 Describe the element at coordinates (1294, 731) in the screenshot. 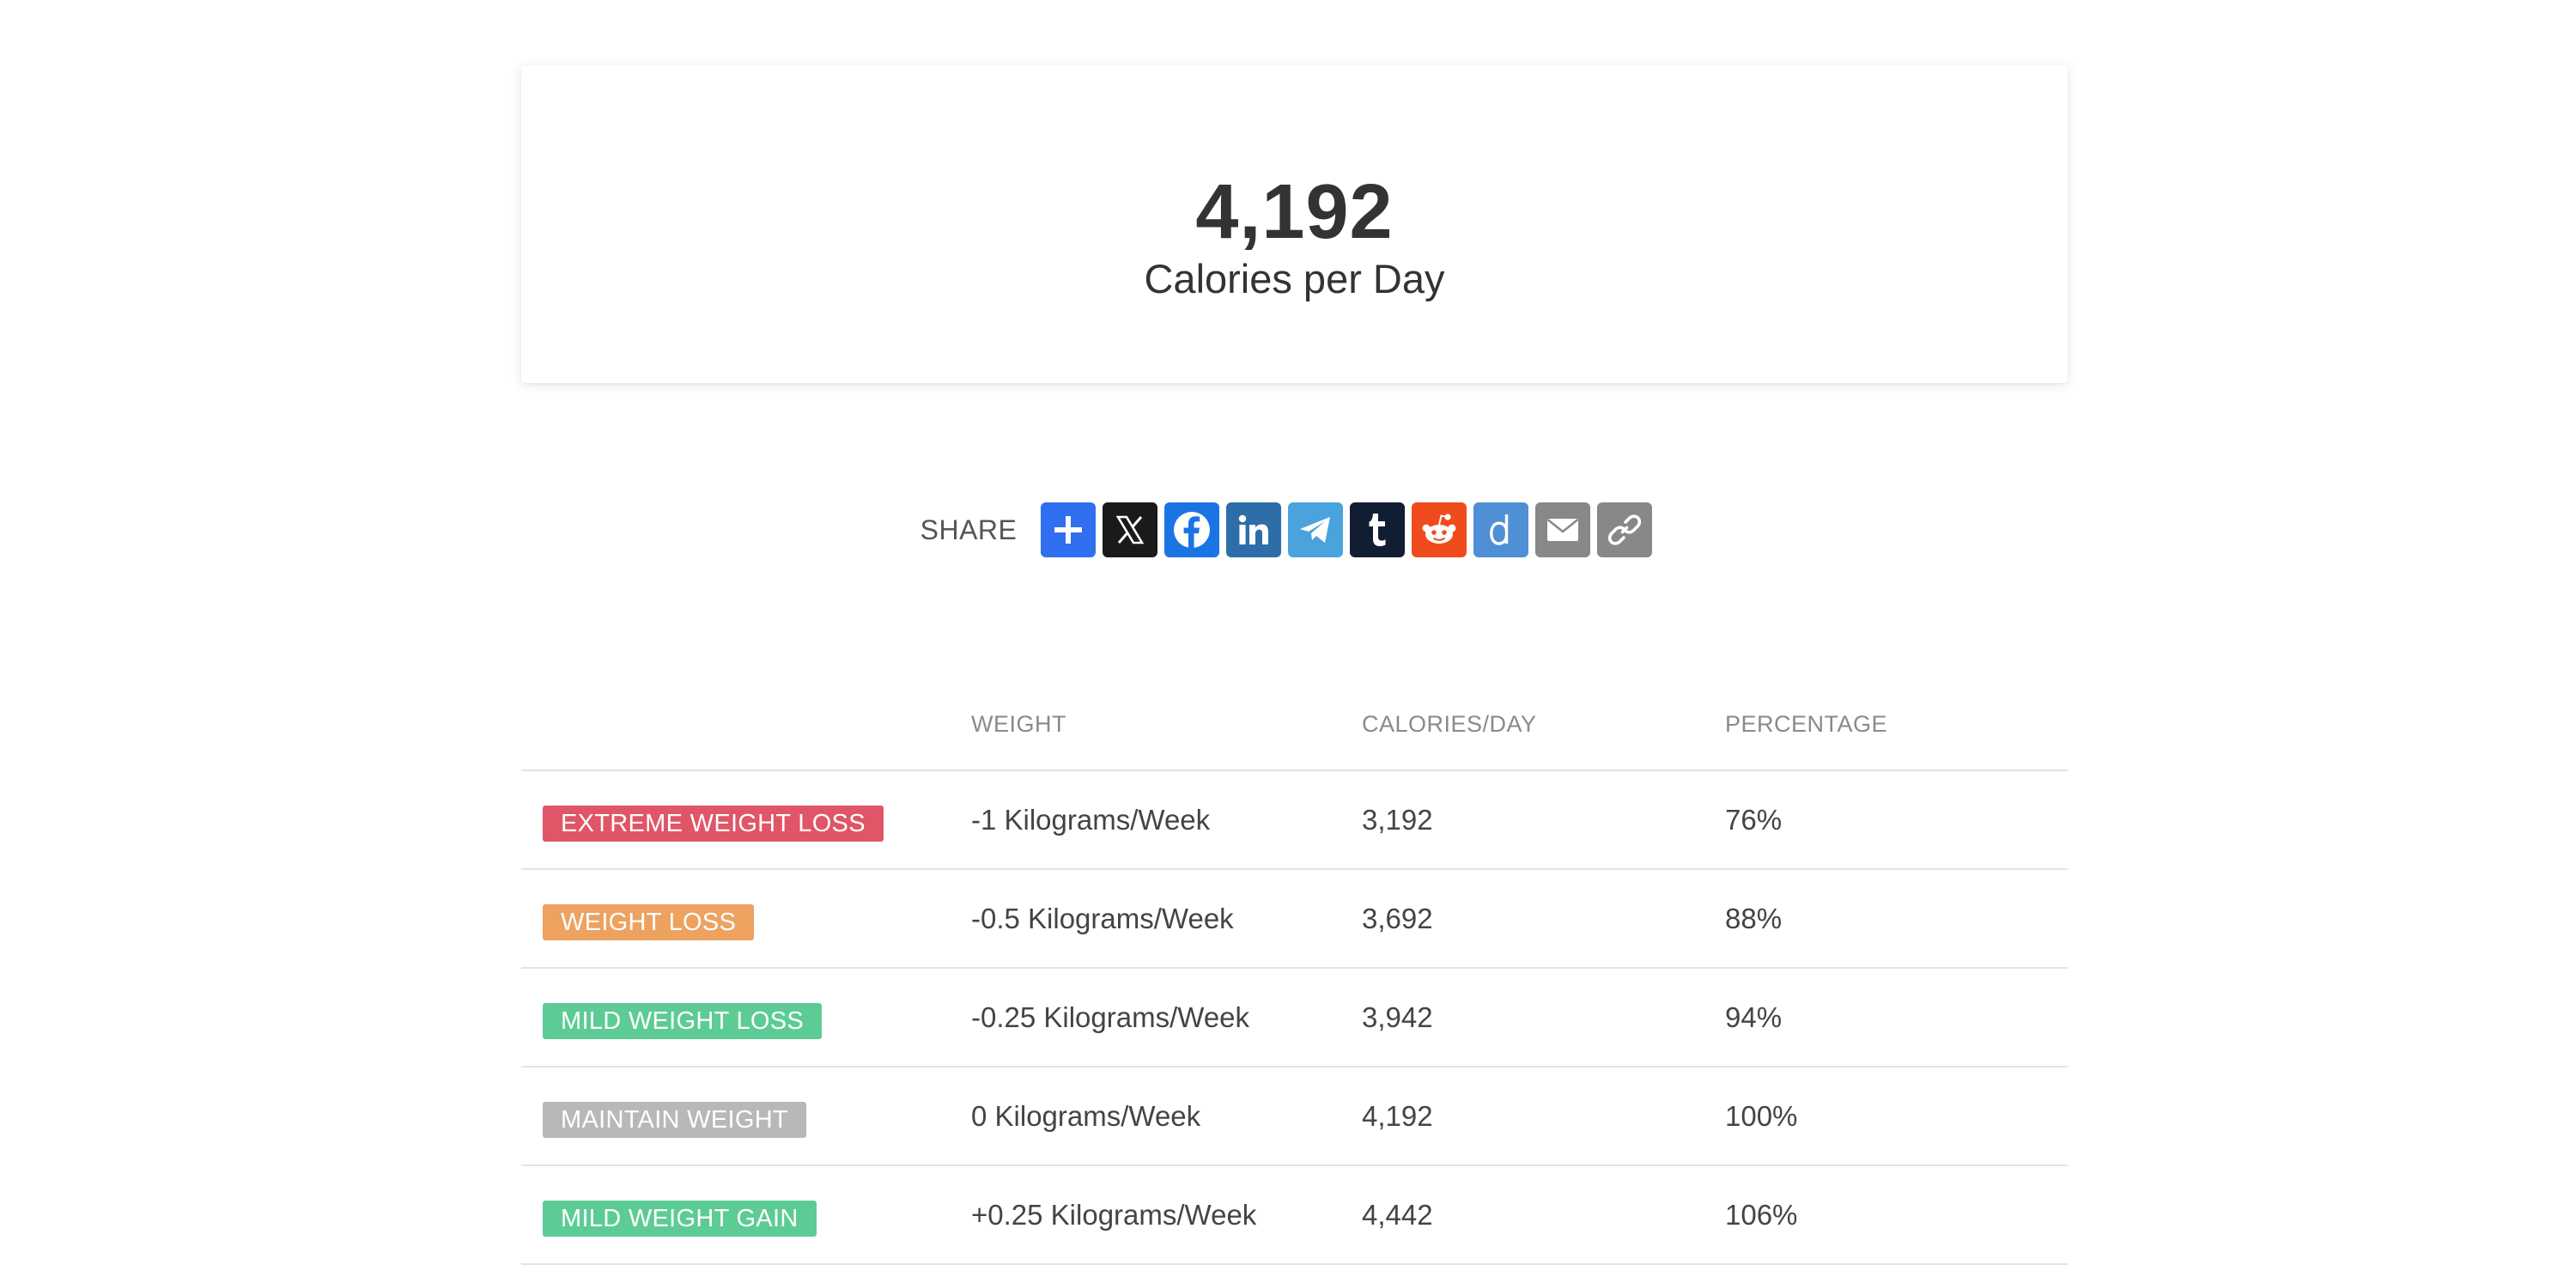

I see `table-header: WEIGHT CALORIES/DAY PERCENTAGE` at that location.